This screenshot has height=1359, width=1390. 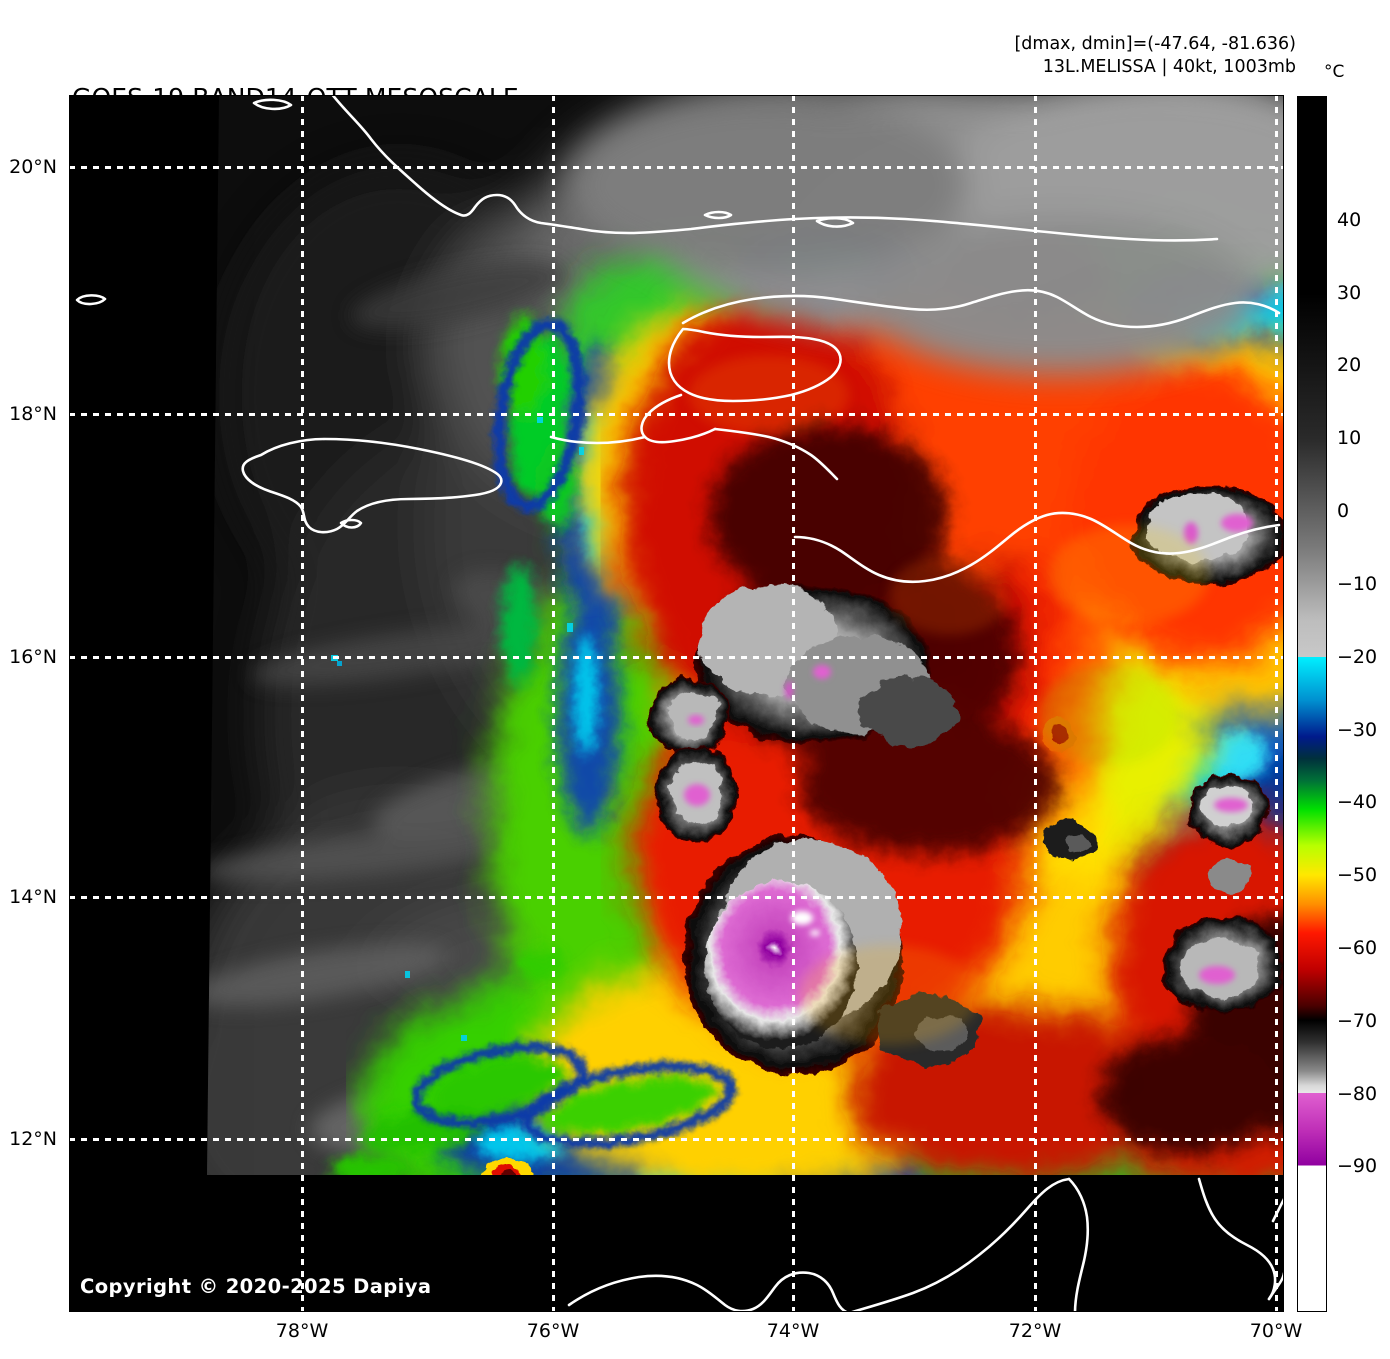 I want to click on ytick-label-2: 16°N, so click(x=33, y=657).